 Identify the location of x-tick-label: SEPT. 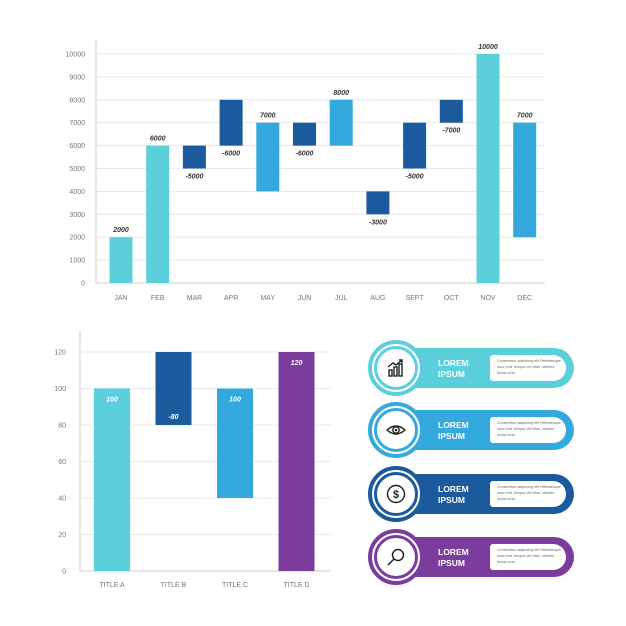
(414, 298).